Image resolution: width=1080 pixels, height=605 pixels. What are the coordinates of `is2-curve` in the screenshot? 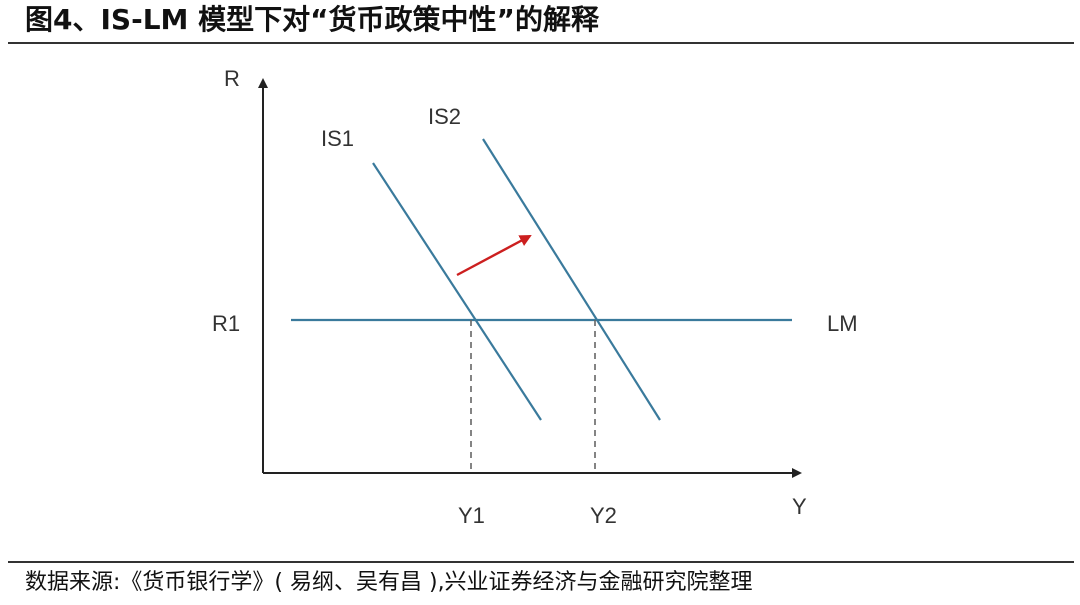 It's located at (571, 279).